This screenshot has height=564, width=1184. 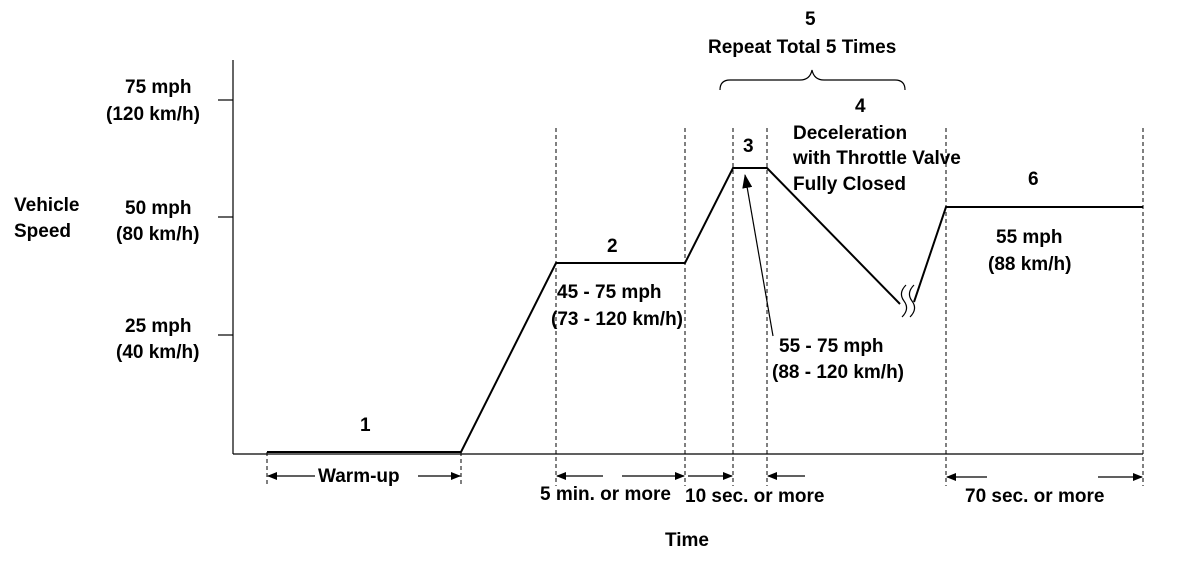 What do you see at coordinates (831, 346) in the screenshot?
I see `step-3-speed: 55 - 75 mph` at bounding box center [831, 346].